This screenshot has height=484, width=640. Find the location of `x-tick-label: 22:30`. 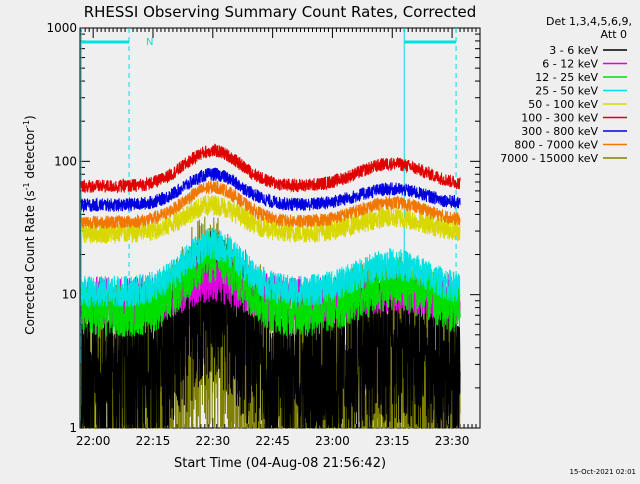

x-tick-label: 22:30 is located at coordinates (213, 441).